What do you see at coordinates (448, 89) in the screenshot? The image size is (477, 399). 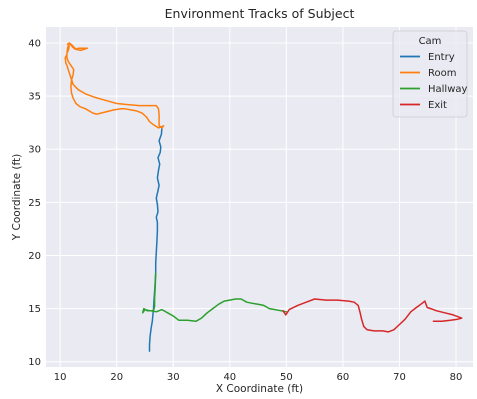 I see `legend-label-hallway: Hallway` at bounding box center [448, 89].